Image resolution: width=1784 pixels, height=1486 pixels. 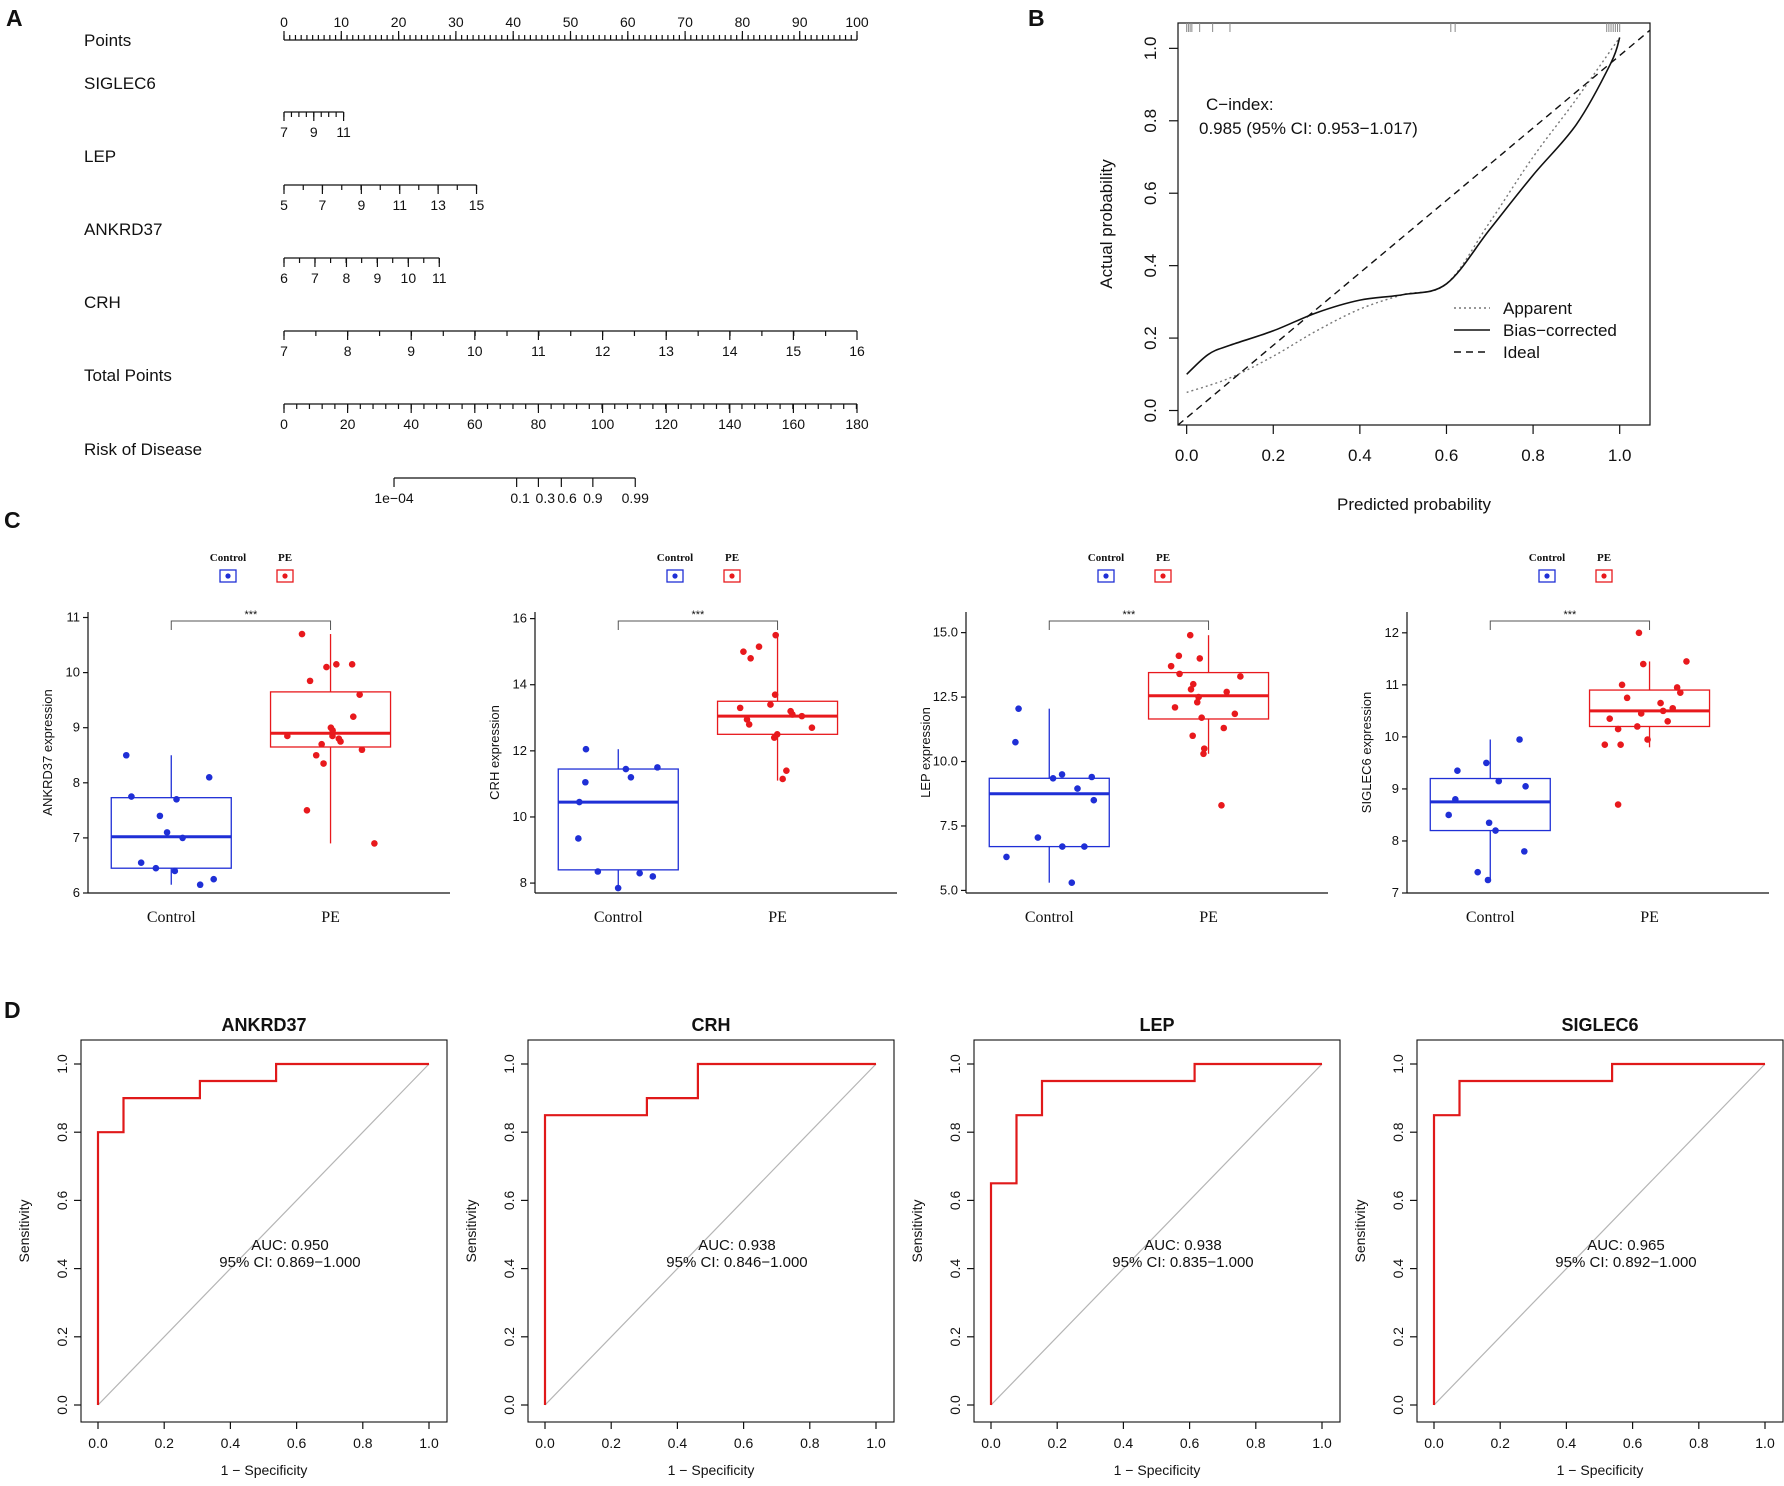 I want to click on calibration-line-solid, so click(x=1403, y=206).